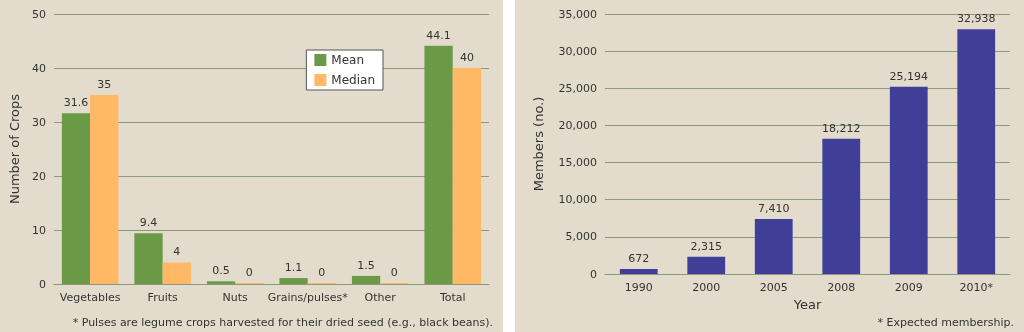  Describe the element at coordinates (577, 125) in the screenshot. I see `y-tick-label: 20,000` at that location.